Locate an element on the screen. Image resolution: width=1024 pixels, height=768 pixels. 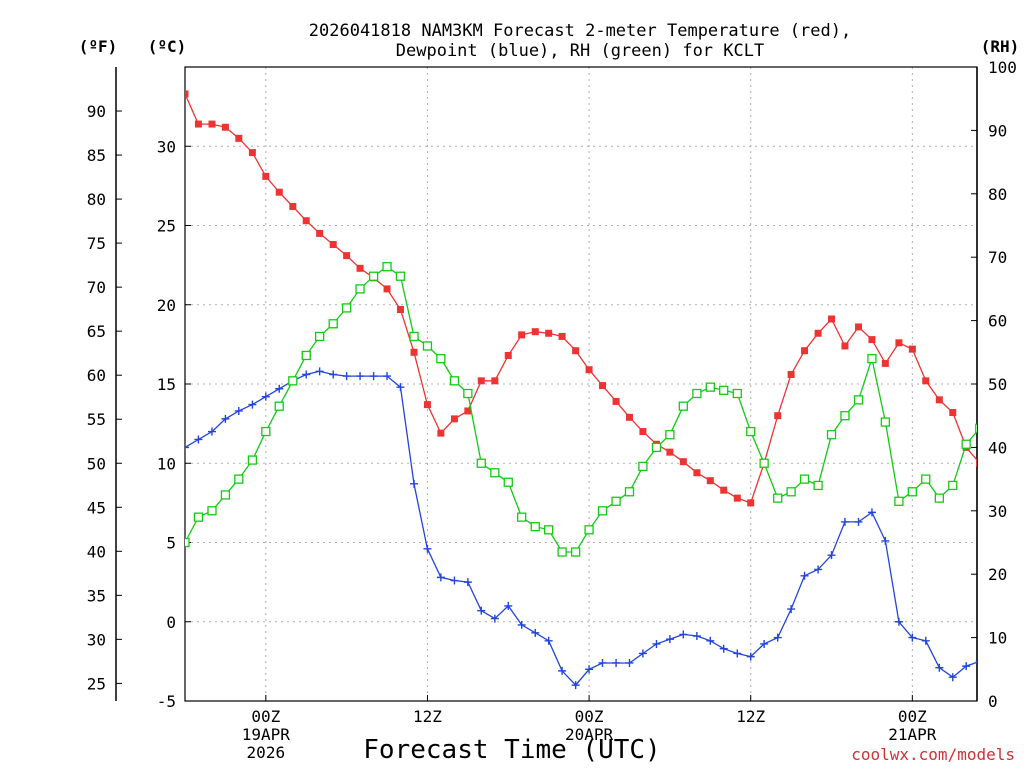
celsius-axis: -5 0 5 10 15 20 25 30 is located at coordinates (174, 424).